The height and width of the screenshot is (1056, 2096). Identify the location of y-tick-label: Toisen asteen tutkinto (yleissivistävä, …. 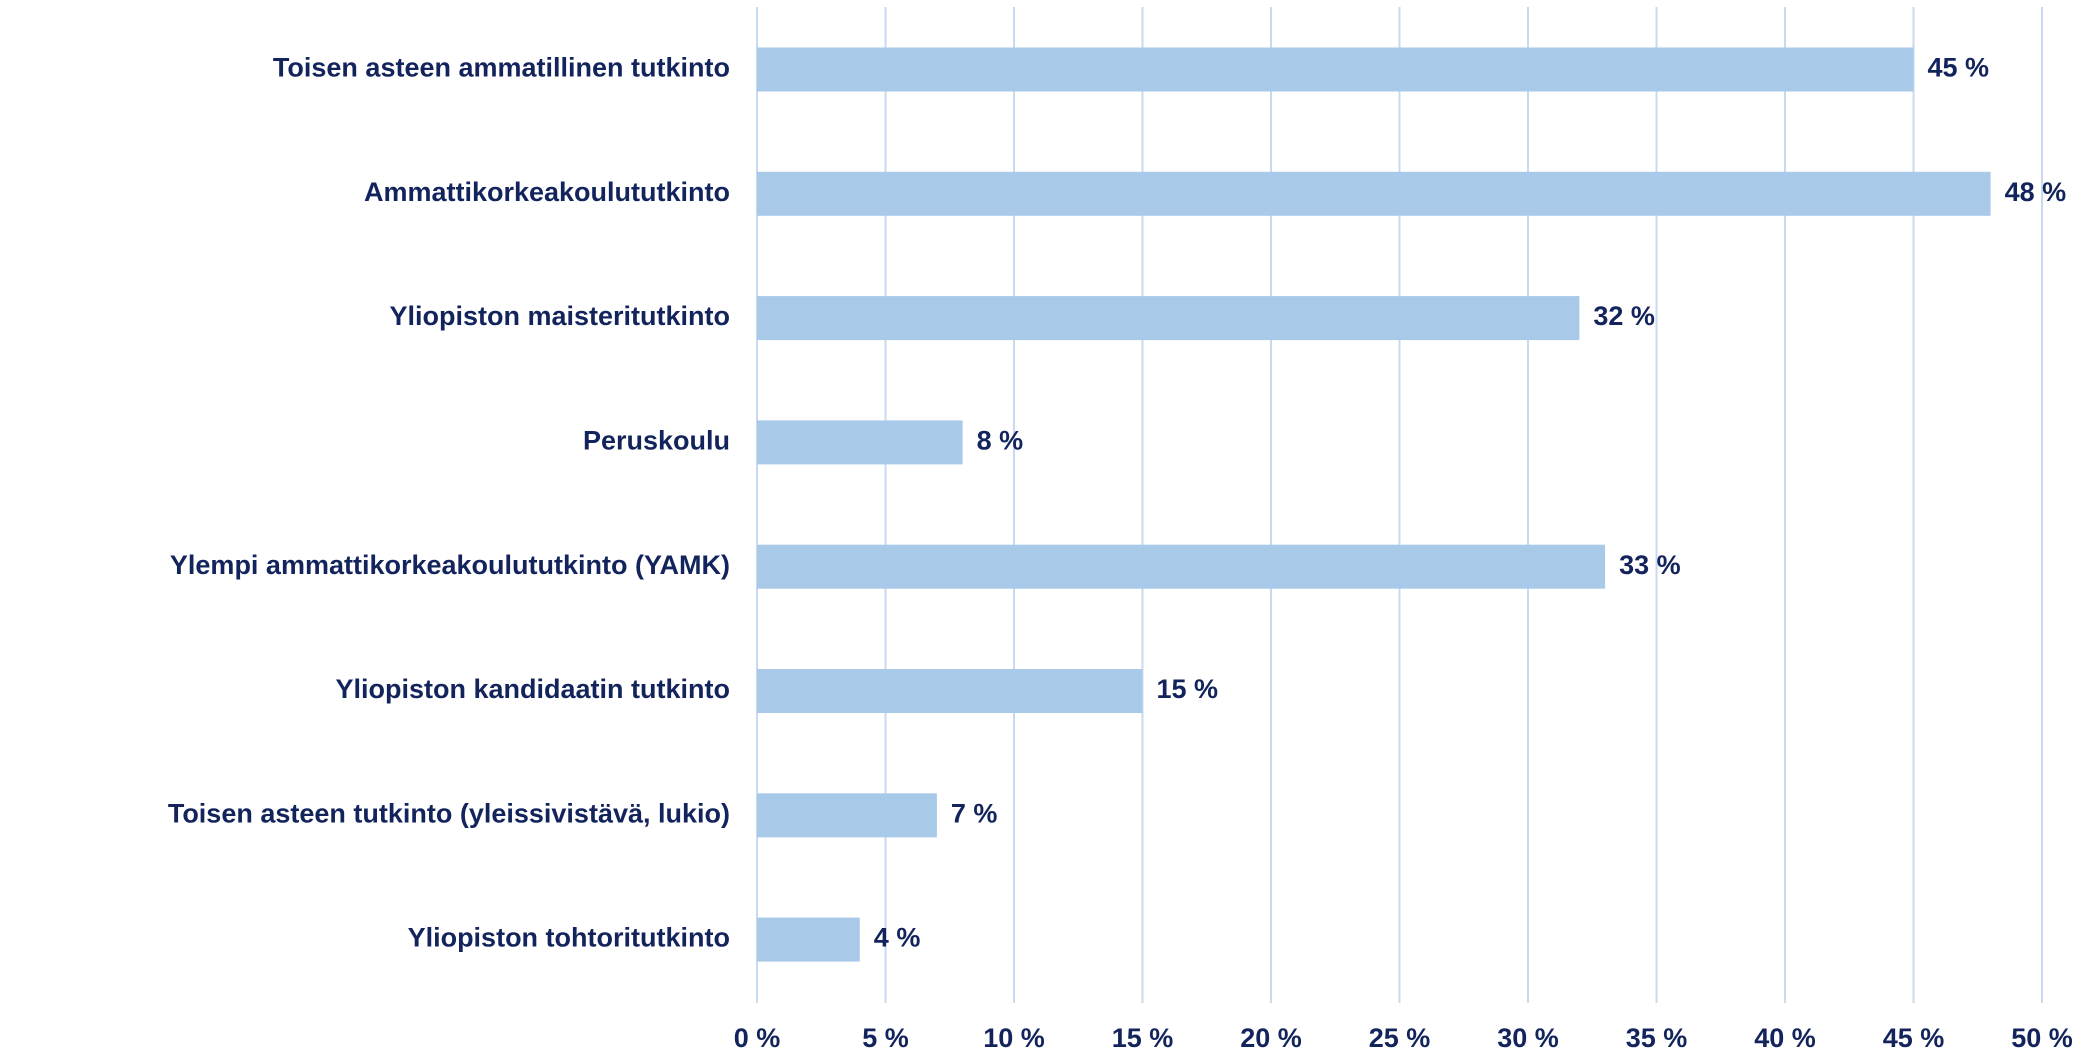
(449, 813).